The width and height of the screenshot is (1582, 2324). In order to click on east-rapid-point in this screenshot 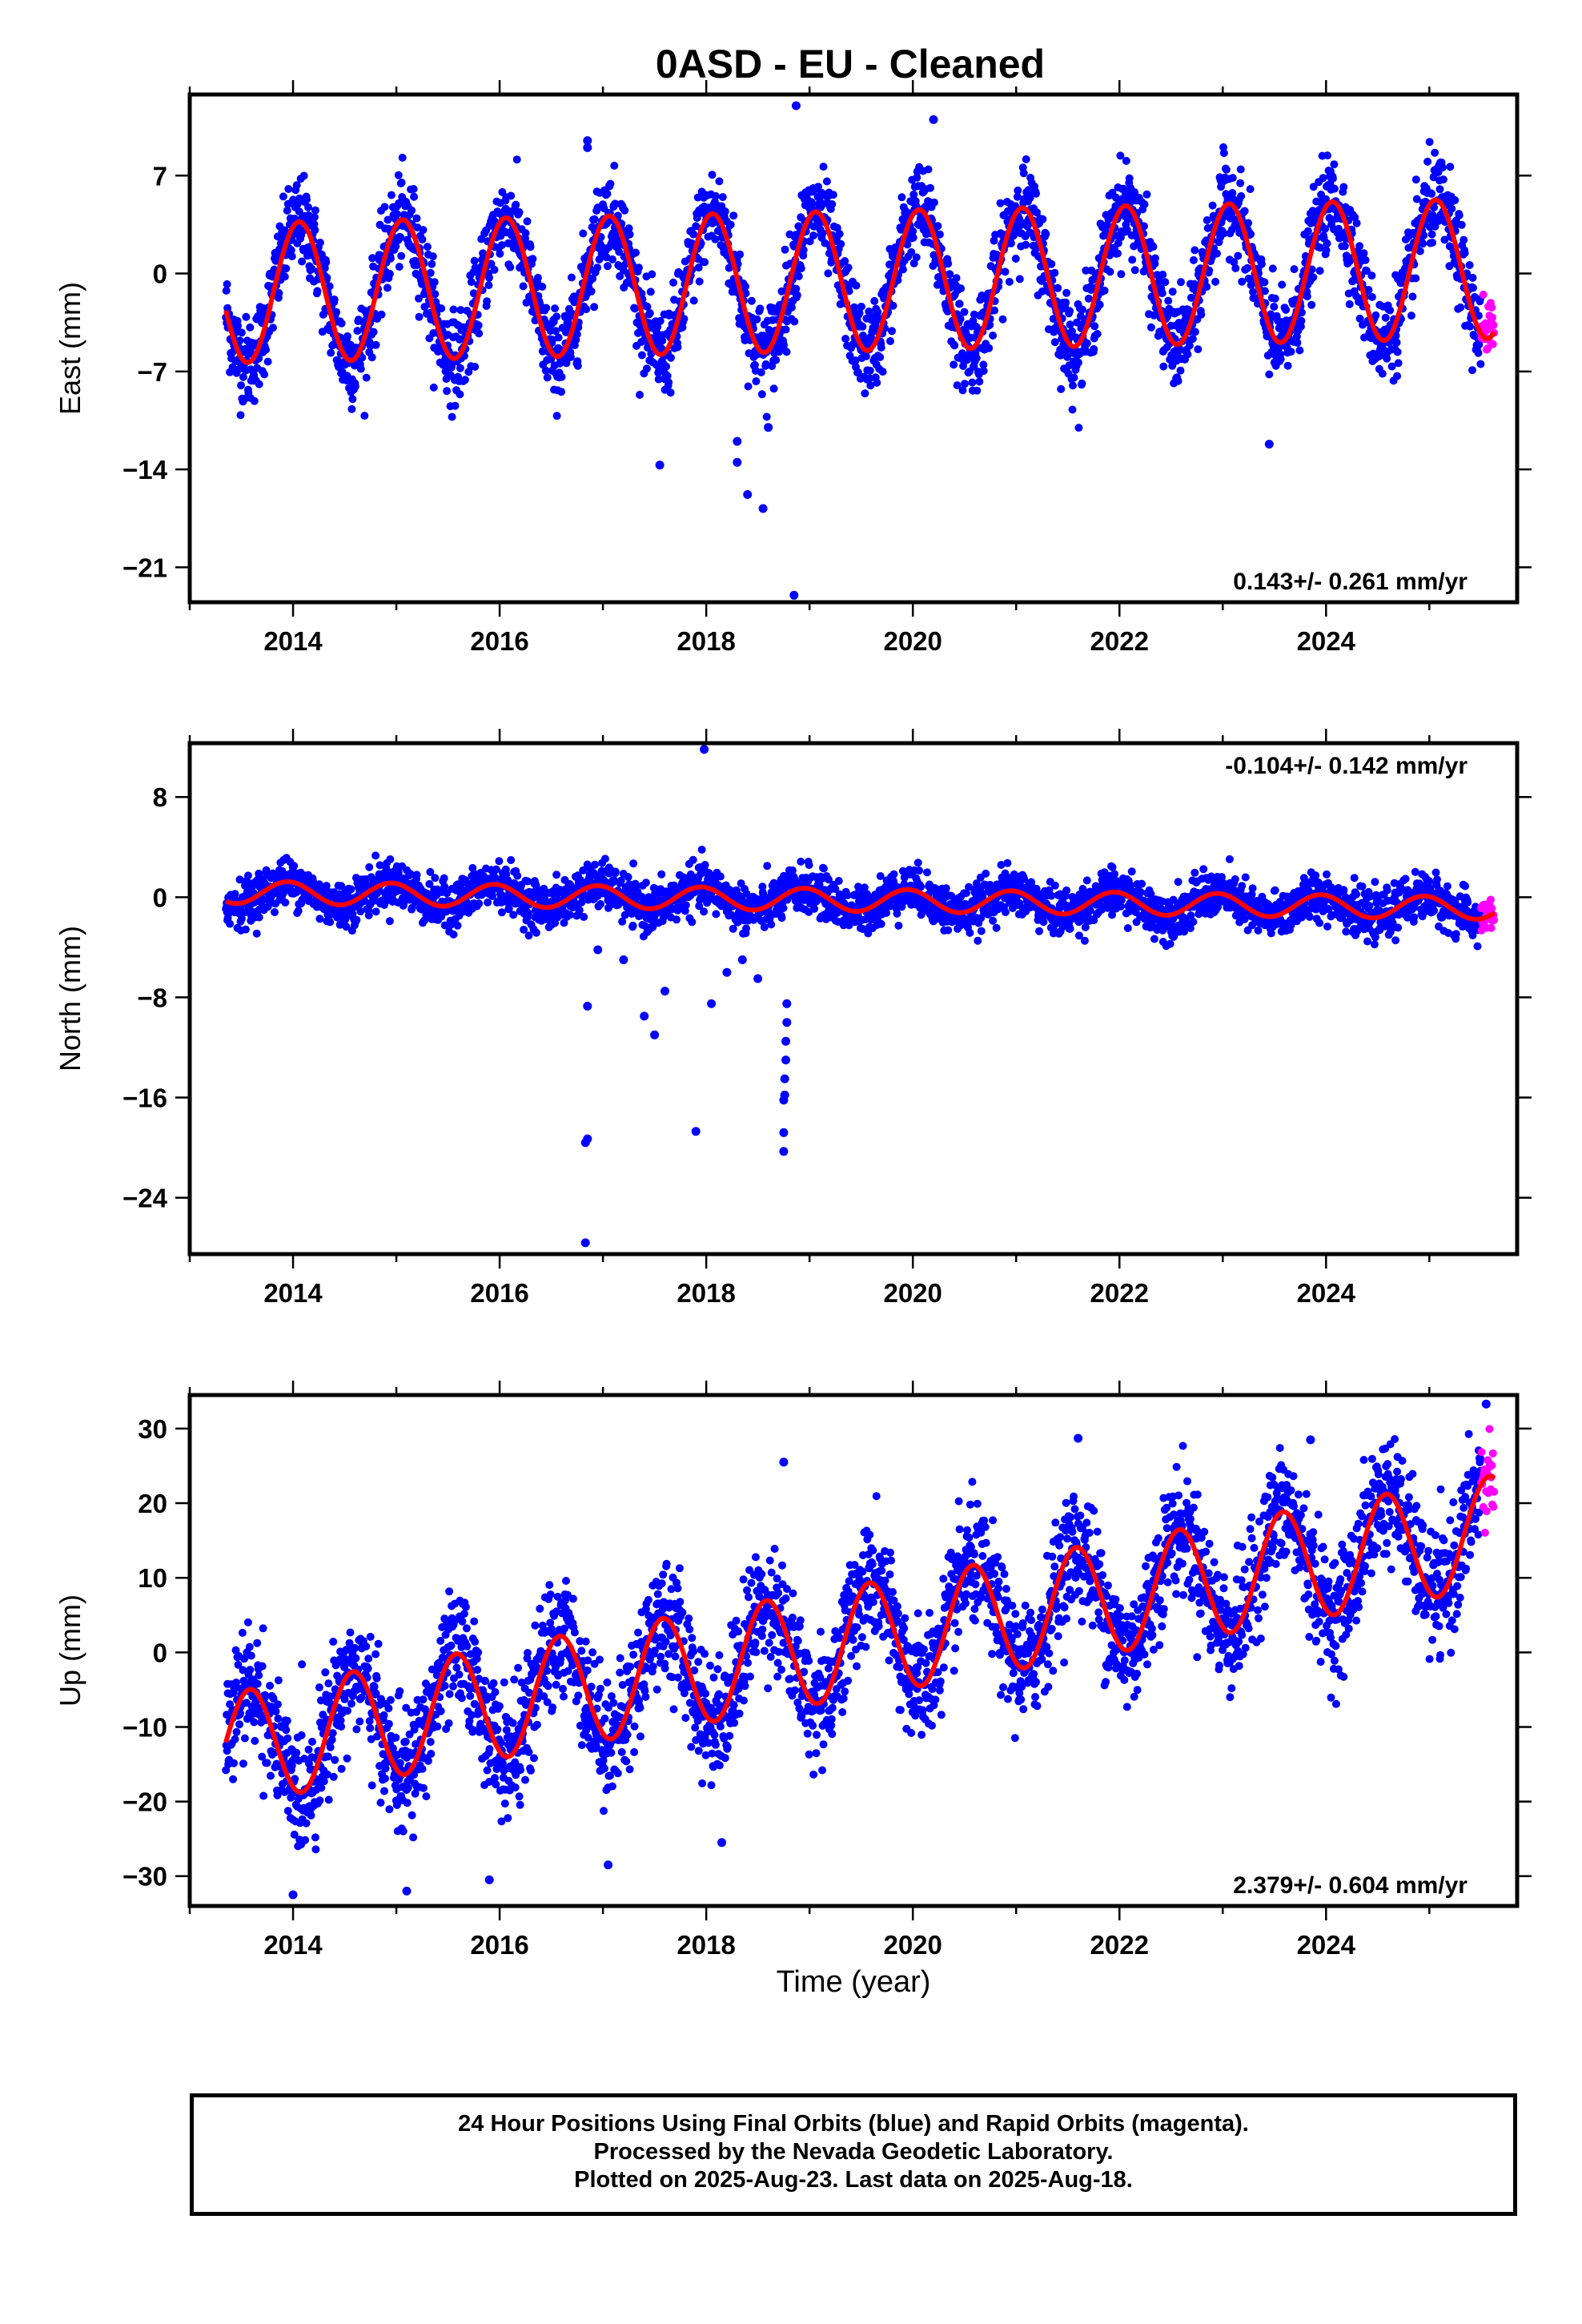, I will do `click(1484, 294)`.